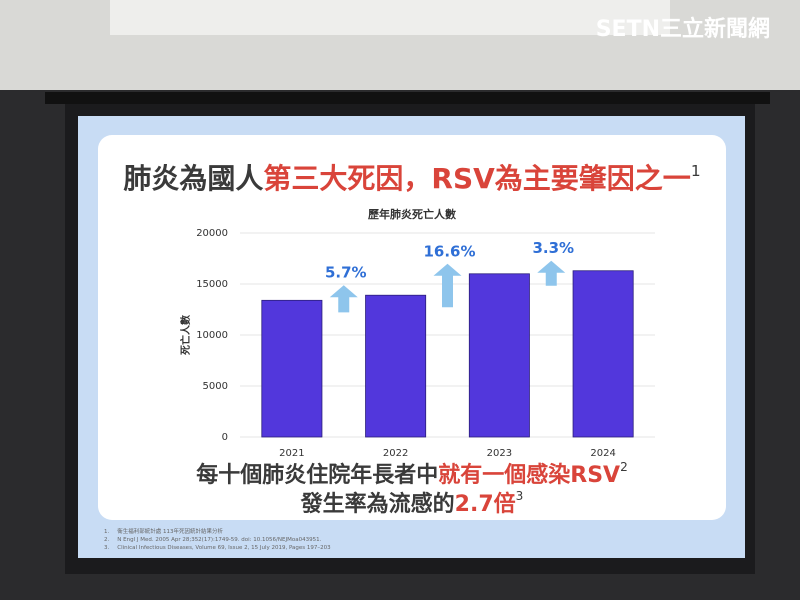 This screenshot has height=600, width=800. Describe the element at coordinates (212, 284) in the screenshot. I see `y-tick-label: 15000` at that location.